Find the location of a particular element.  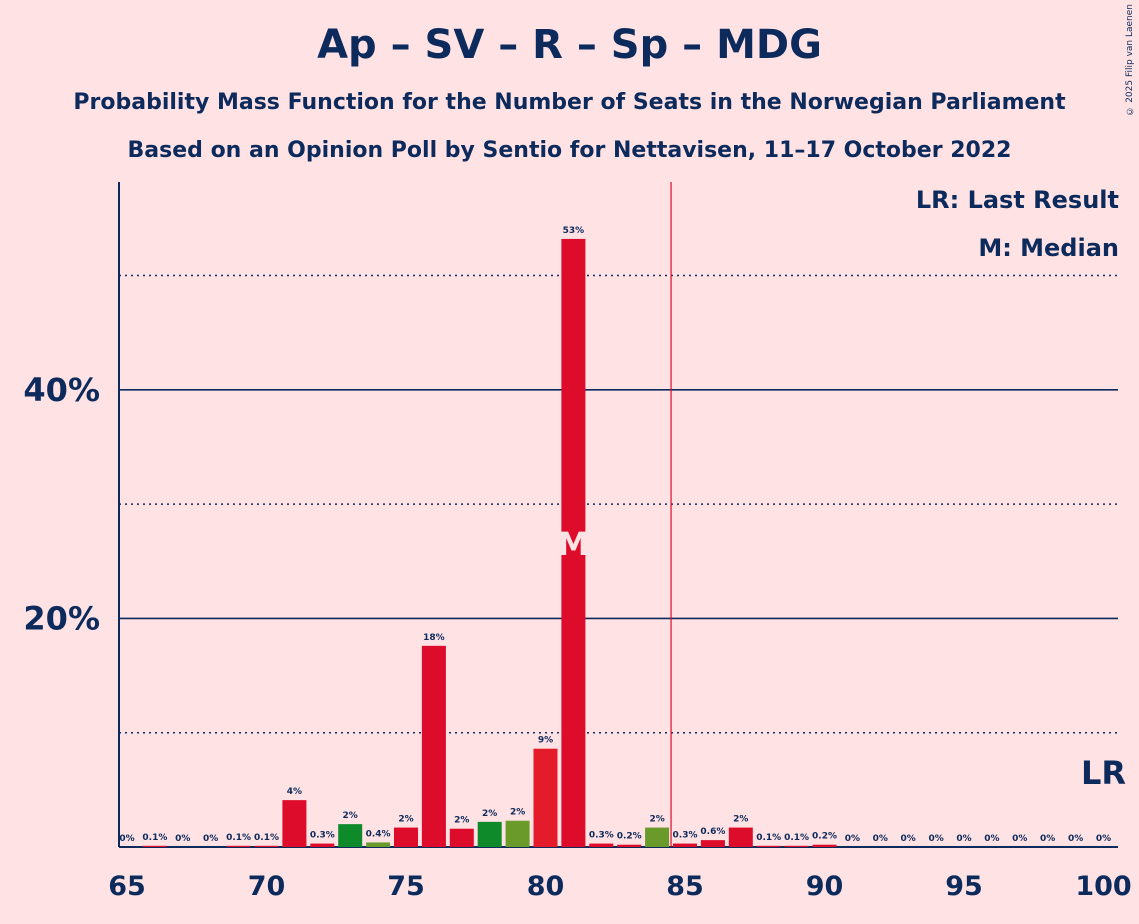

y-tick-label: 40% is located at coordinates (61, 390).